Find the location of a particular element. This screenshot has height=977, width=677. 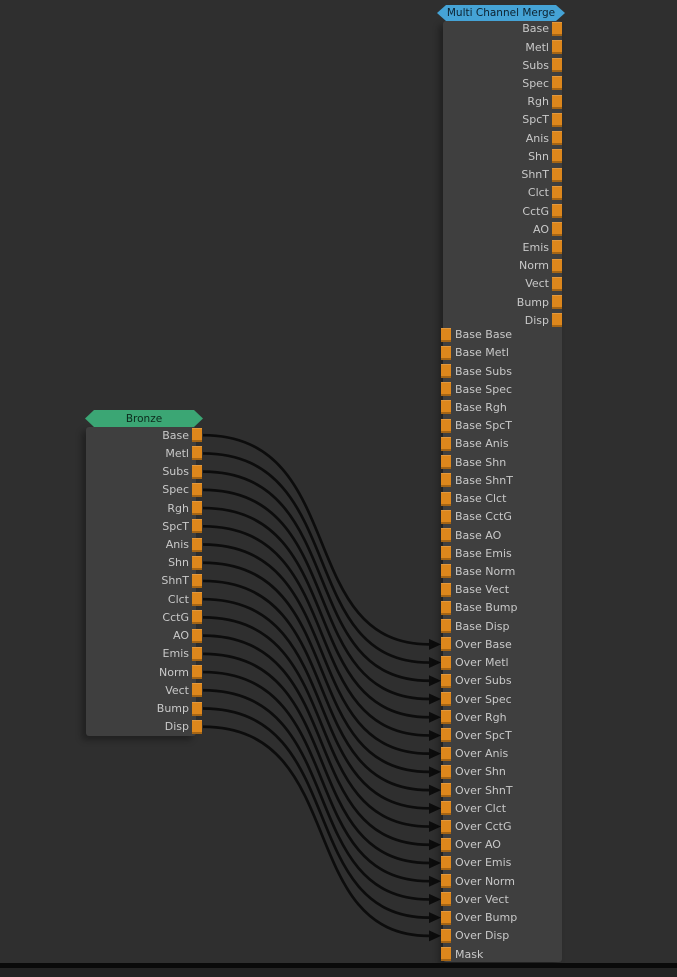

port-label: Bump is located at coordinates (172, 708).